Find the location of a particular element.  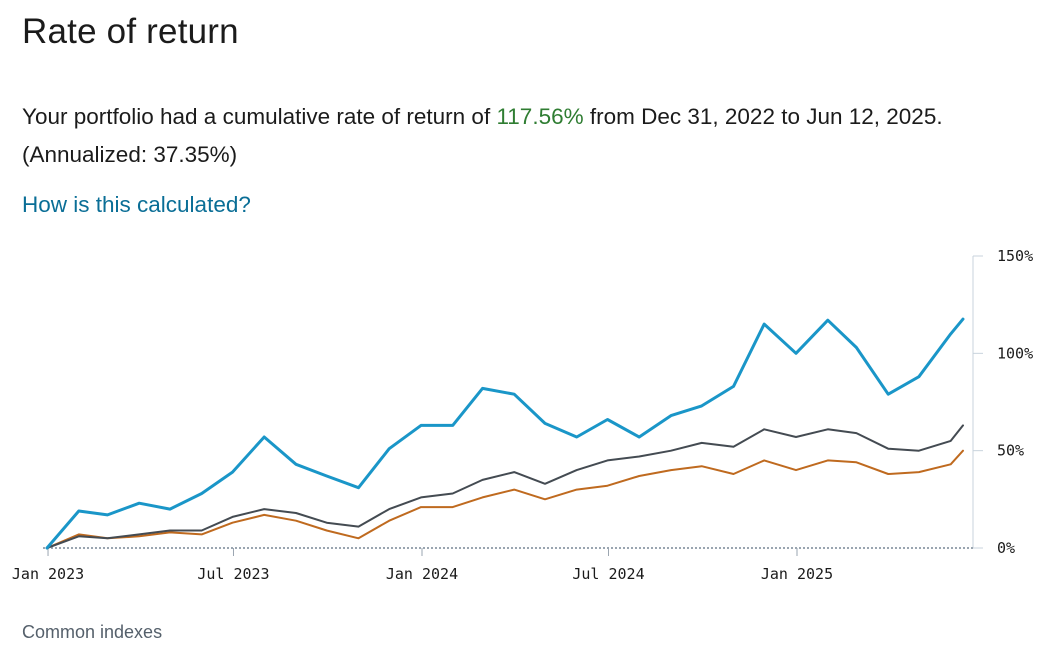

page-title: Rate of return is located at coordinates (130, 31).